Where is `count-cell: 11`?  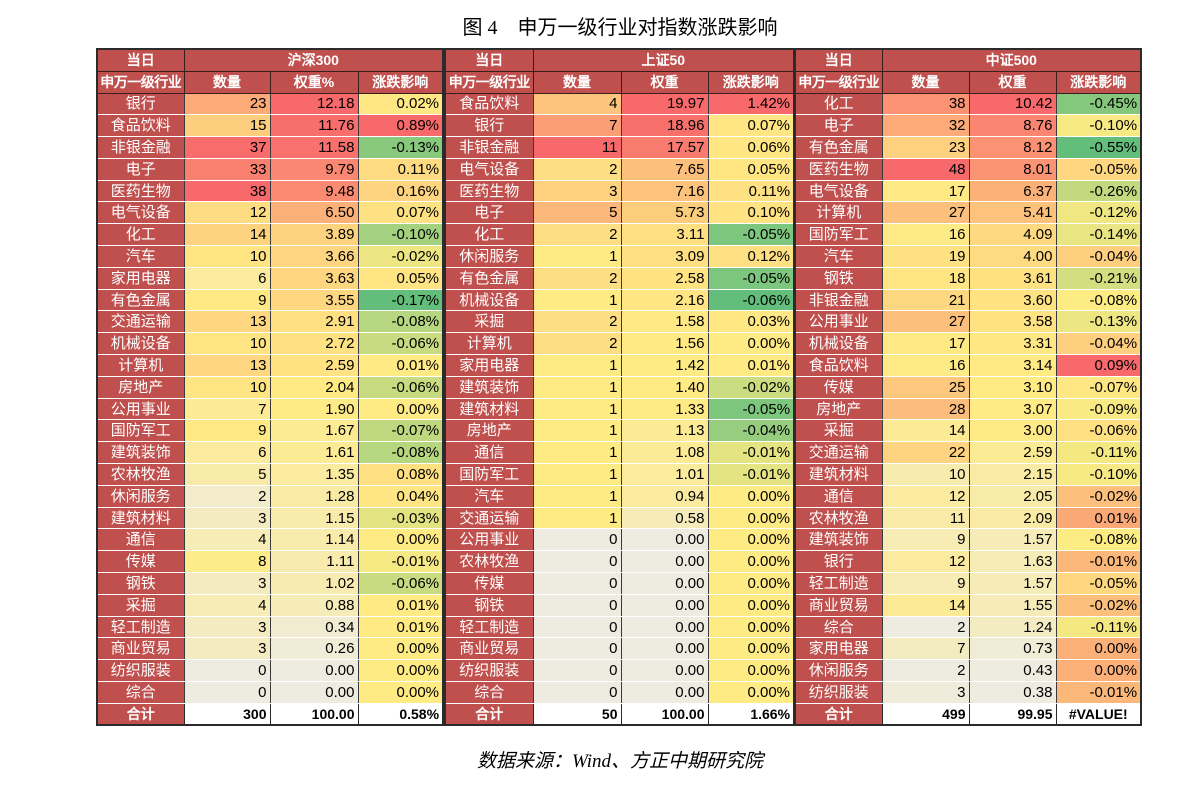
count-cell: 11 is located at coordinates (925, 518).